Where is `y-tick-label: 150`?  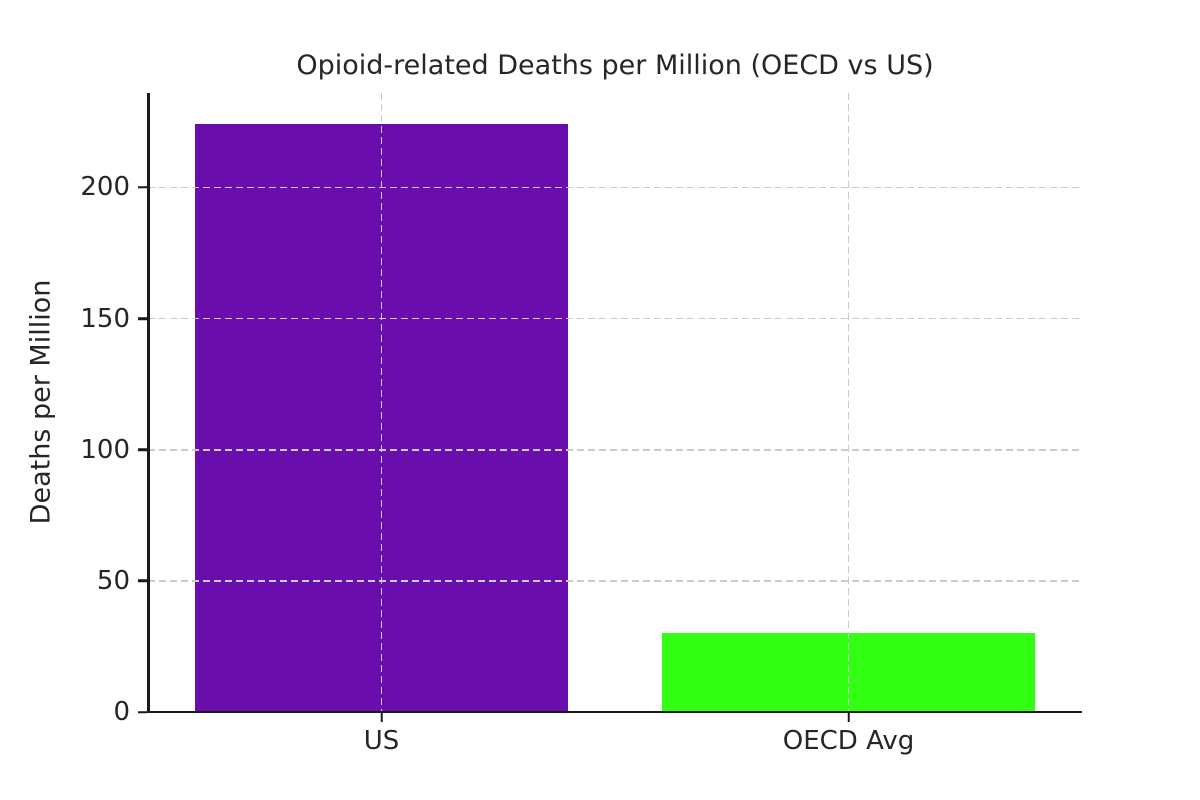
y-tick-label: 150 is located at coordinates (105, 318).